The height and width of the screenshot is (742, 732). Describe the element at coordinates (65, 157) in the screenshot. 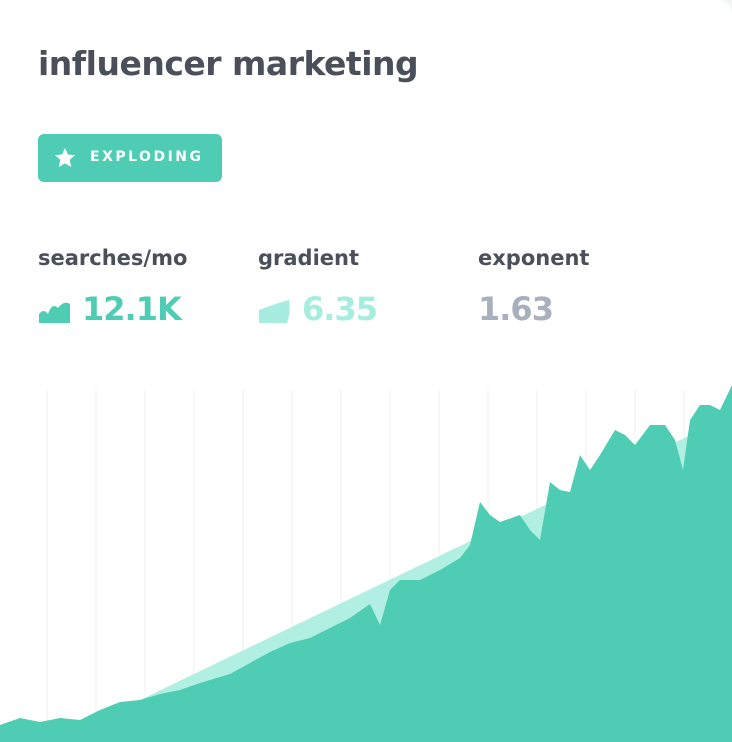

I see `star-icon` at that location.